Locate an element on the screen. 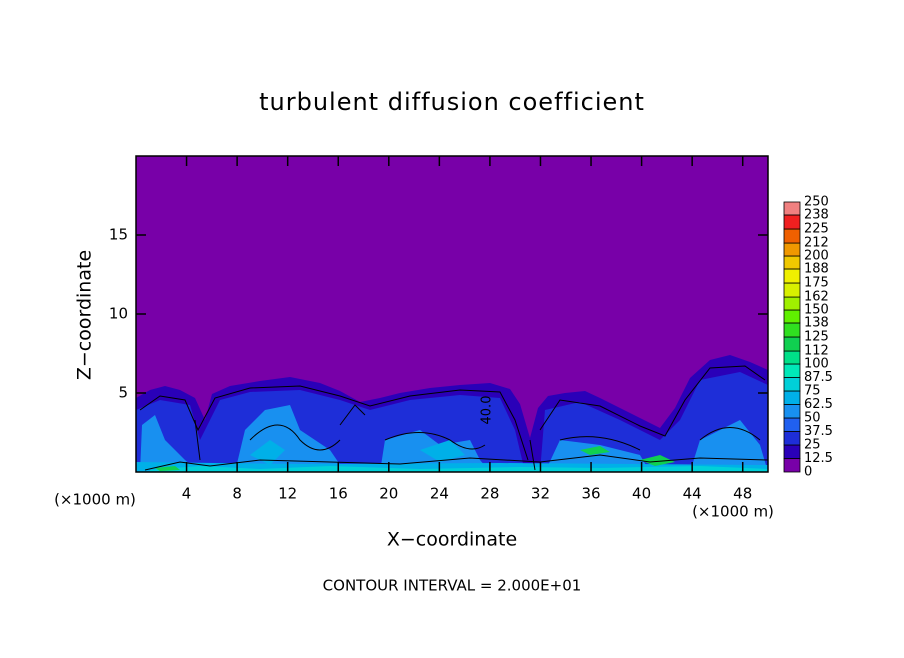 The width and height of the screenshot is (904, 658). x-tick-label: 4 is located at coordinates (187, 494).